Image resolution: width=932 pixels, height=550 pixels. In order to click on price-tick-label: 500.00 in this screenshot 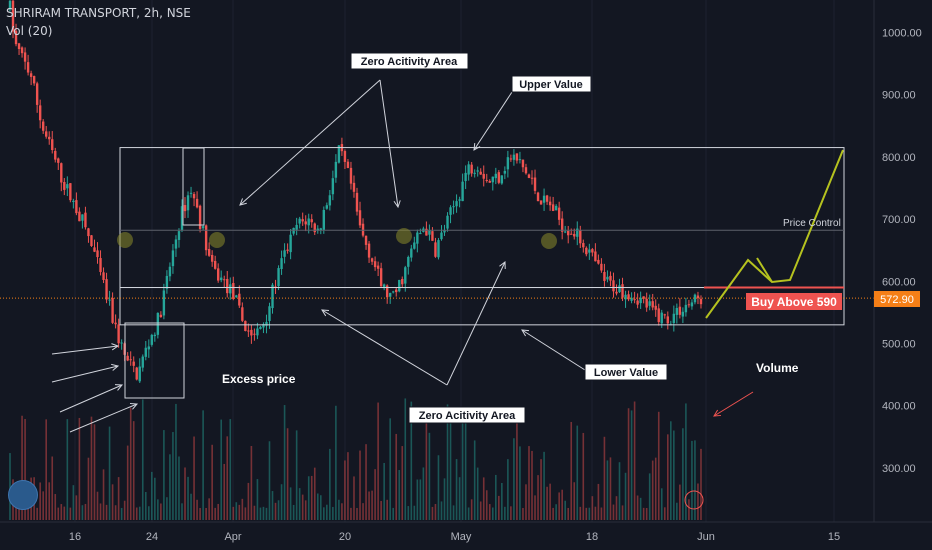, I will do `click(899, 345)`.